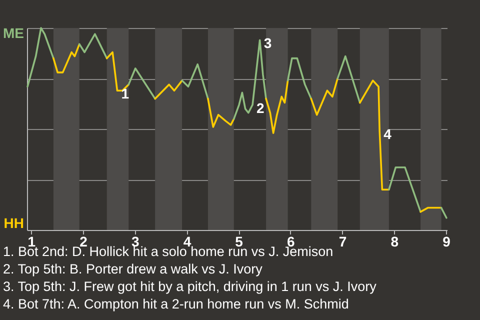 The height and width of the screenshot is (320, 480). What do you see at coordinates (388, 134) in the screenshot?
I see `annotation: 4` at bounding box center [388, 134].